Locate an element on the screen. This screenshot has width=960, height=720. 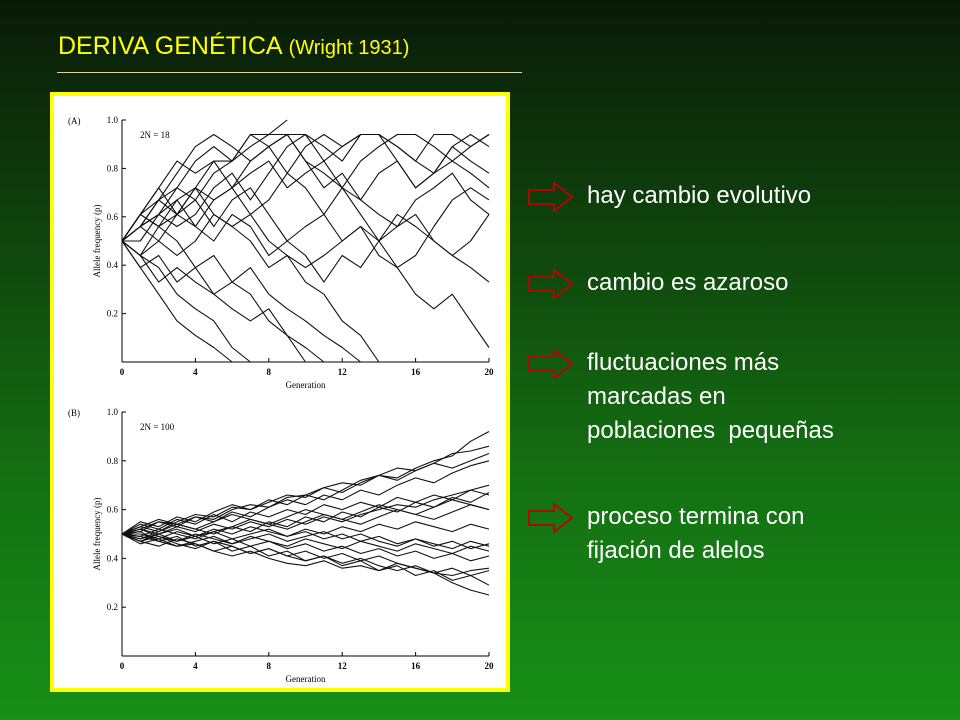
slide-title: DERIVA GENÉTICA (Wright 1931) is located at coordinates (233, 46).